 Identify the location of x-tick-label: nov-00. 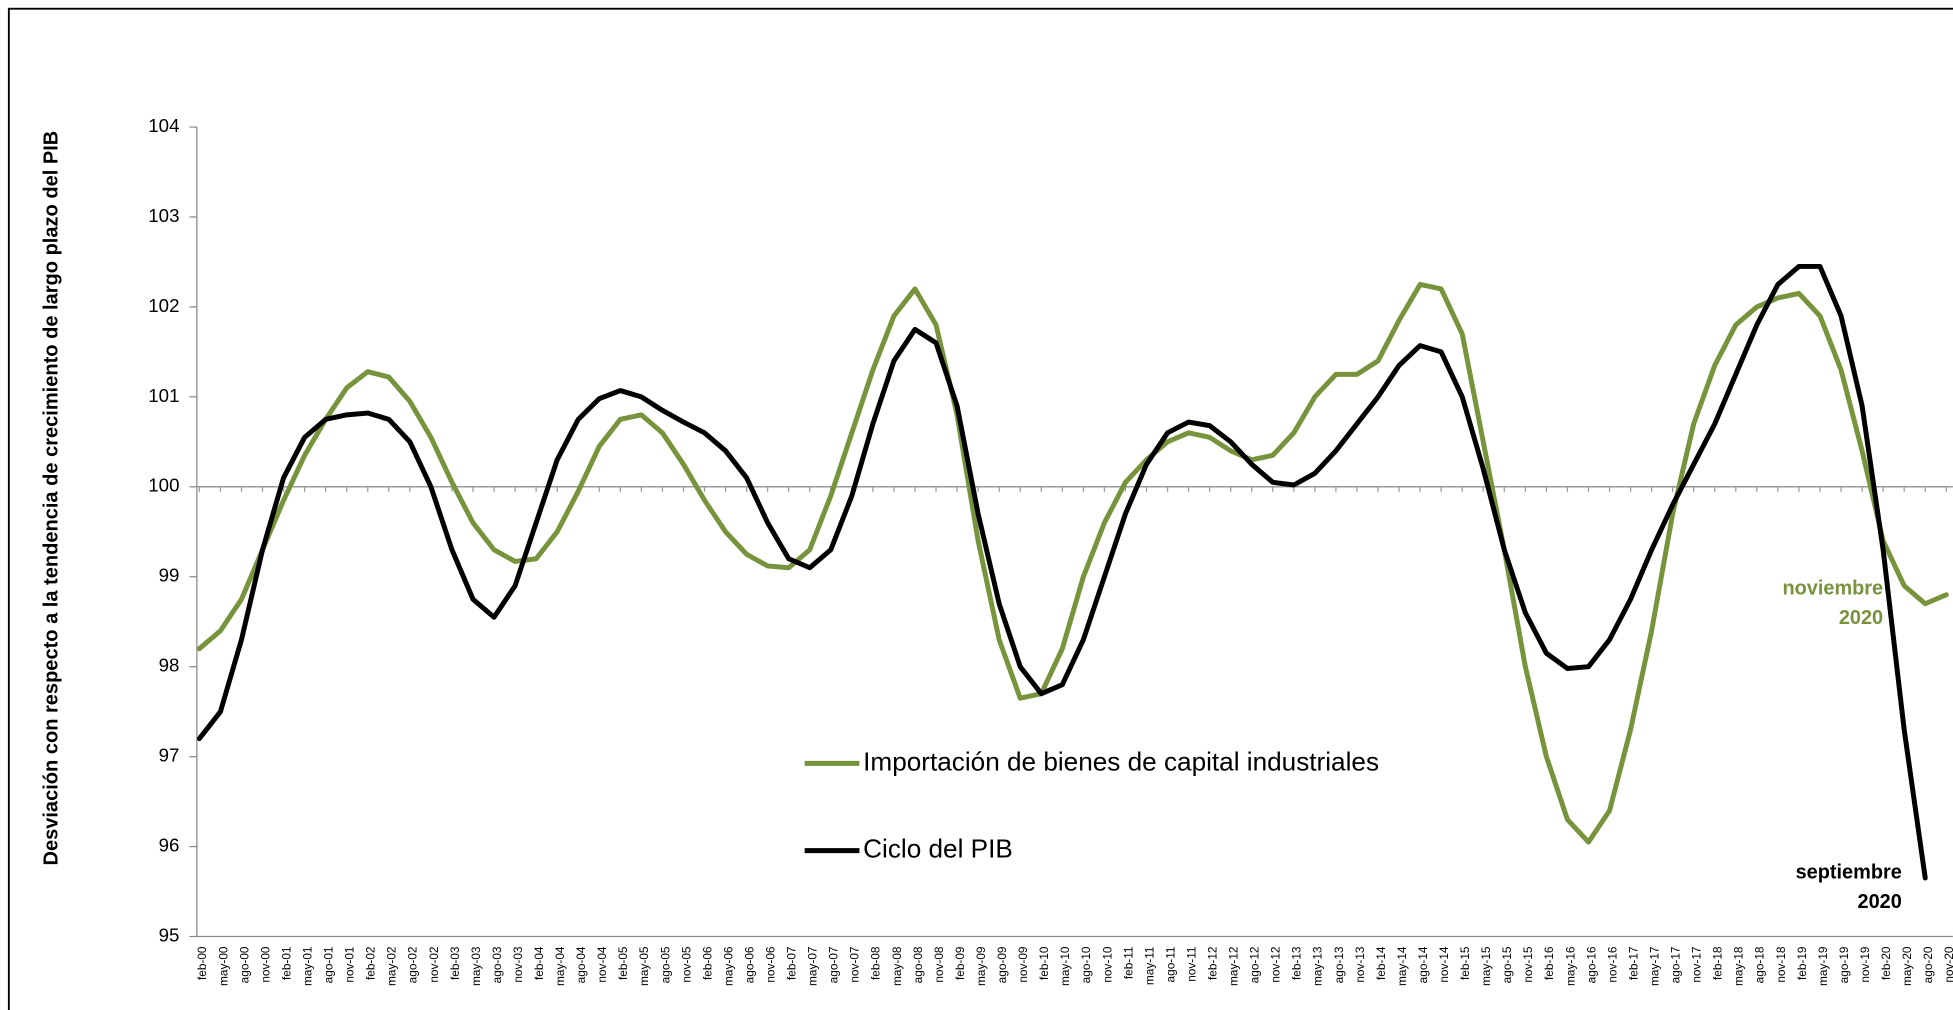
(265, 964).